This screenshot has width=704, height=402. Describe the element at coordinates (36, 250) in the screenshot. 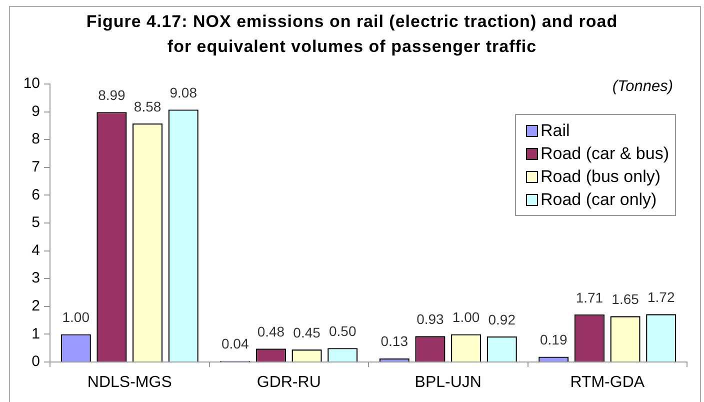

I see `y-tick-label: 4` at that location.